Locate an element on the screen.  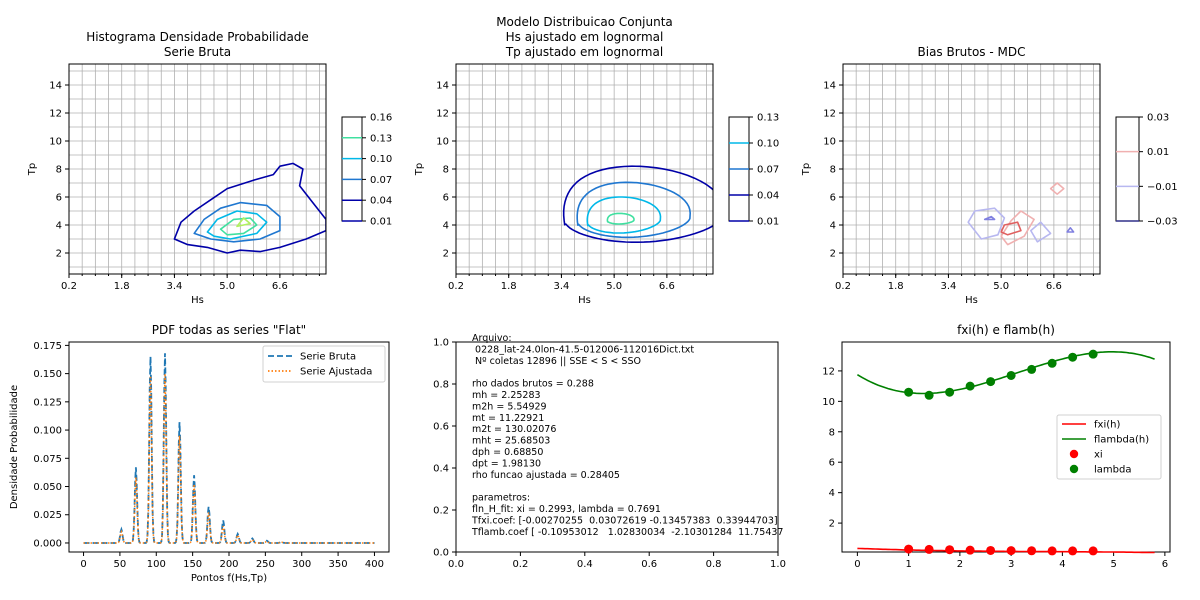
p1-ticks: 0.2 1.8 3.4 5.0 6.6 2 4 6 8 10 12 14 is located at coordinates (184, 186).